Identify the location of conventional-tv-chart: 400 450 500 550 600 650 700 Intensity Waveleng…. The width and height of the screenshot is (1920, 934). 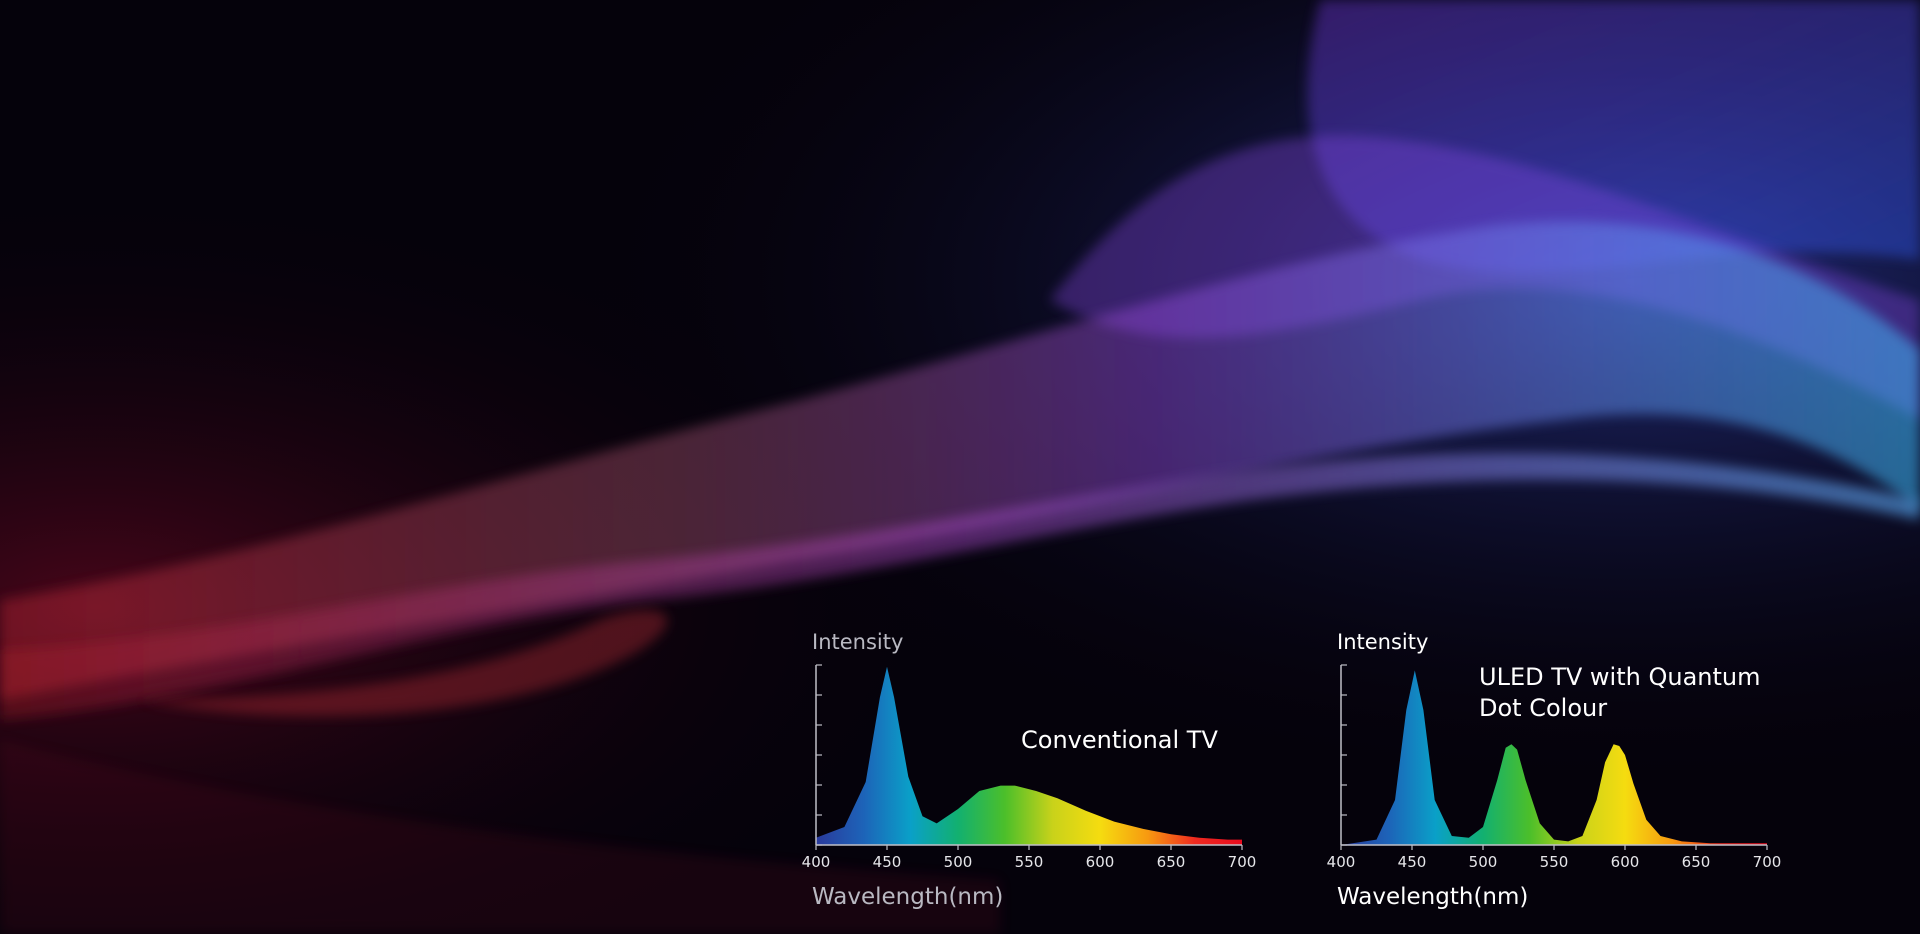
(1060, 770).